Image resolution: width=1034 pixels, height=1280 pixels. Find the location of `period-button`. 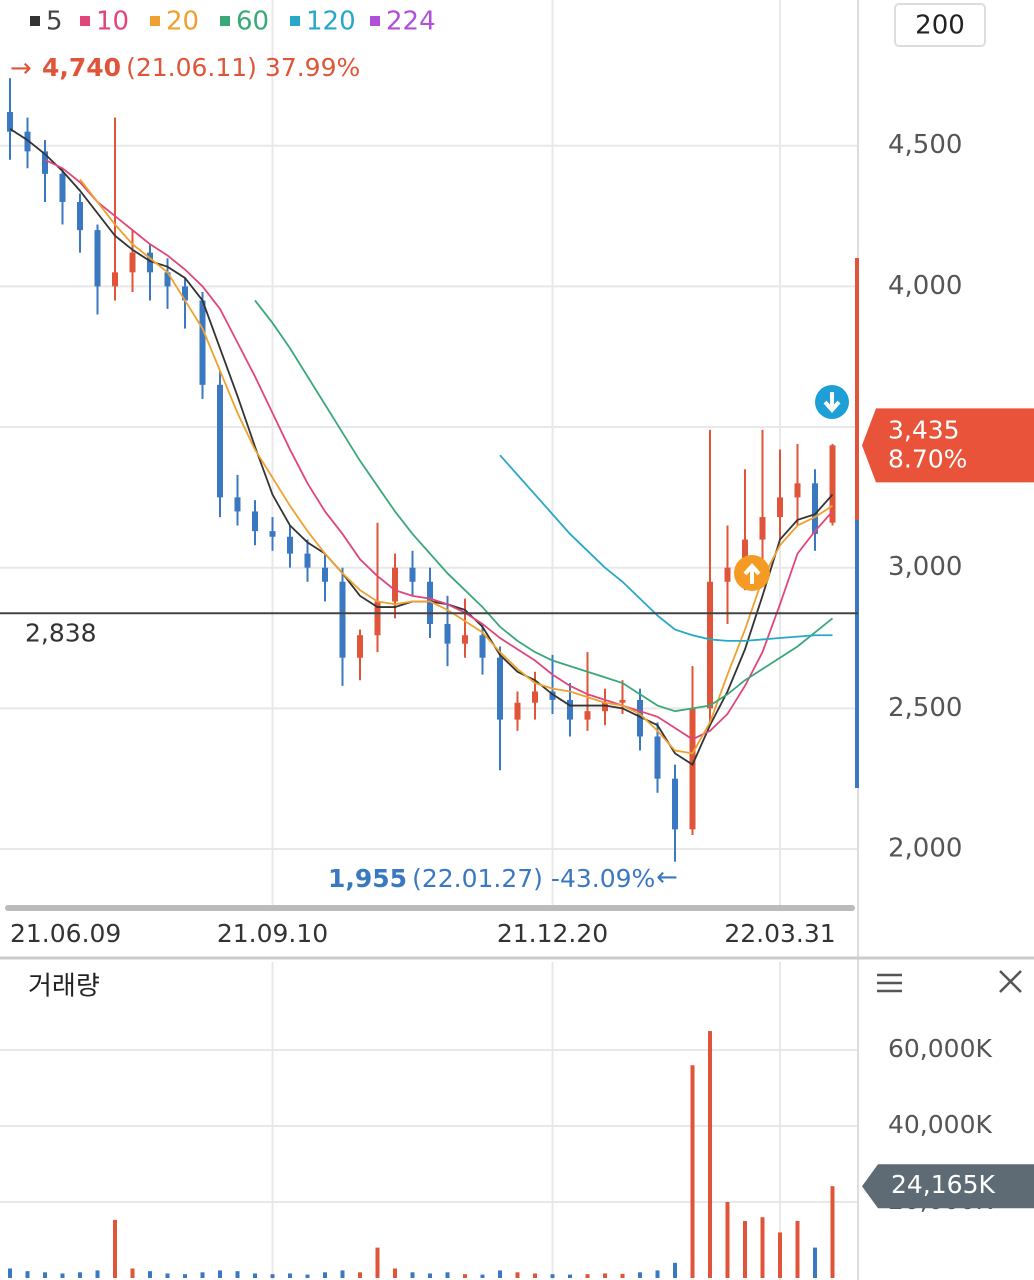

period-button is located at coordinates (940, 25).